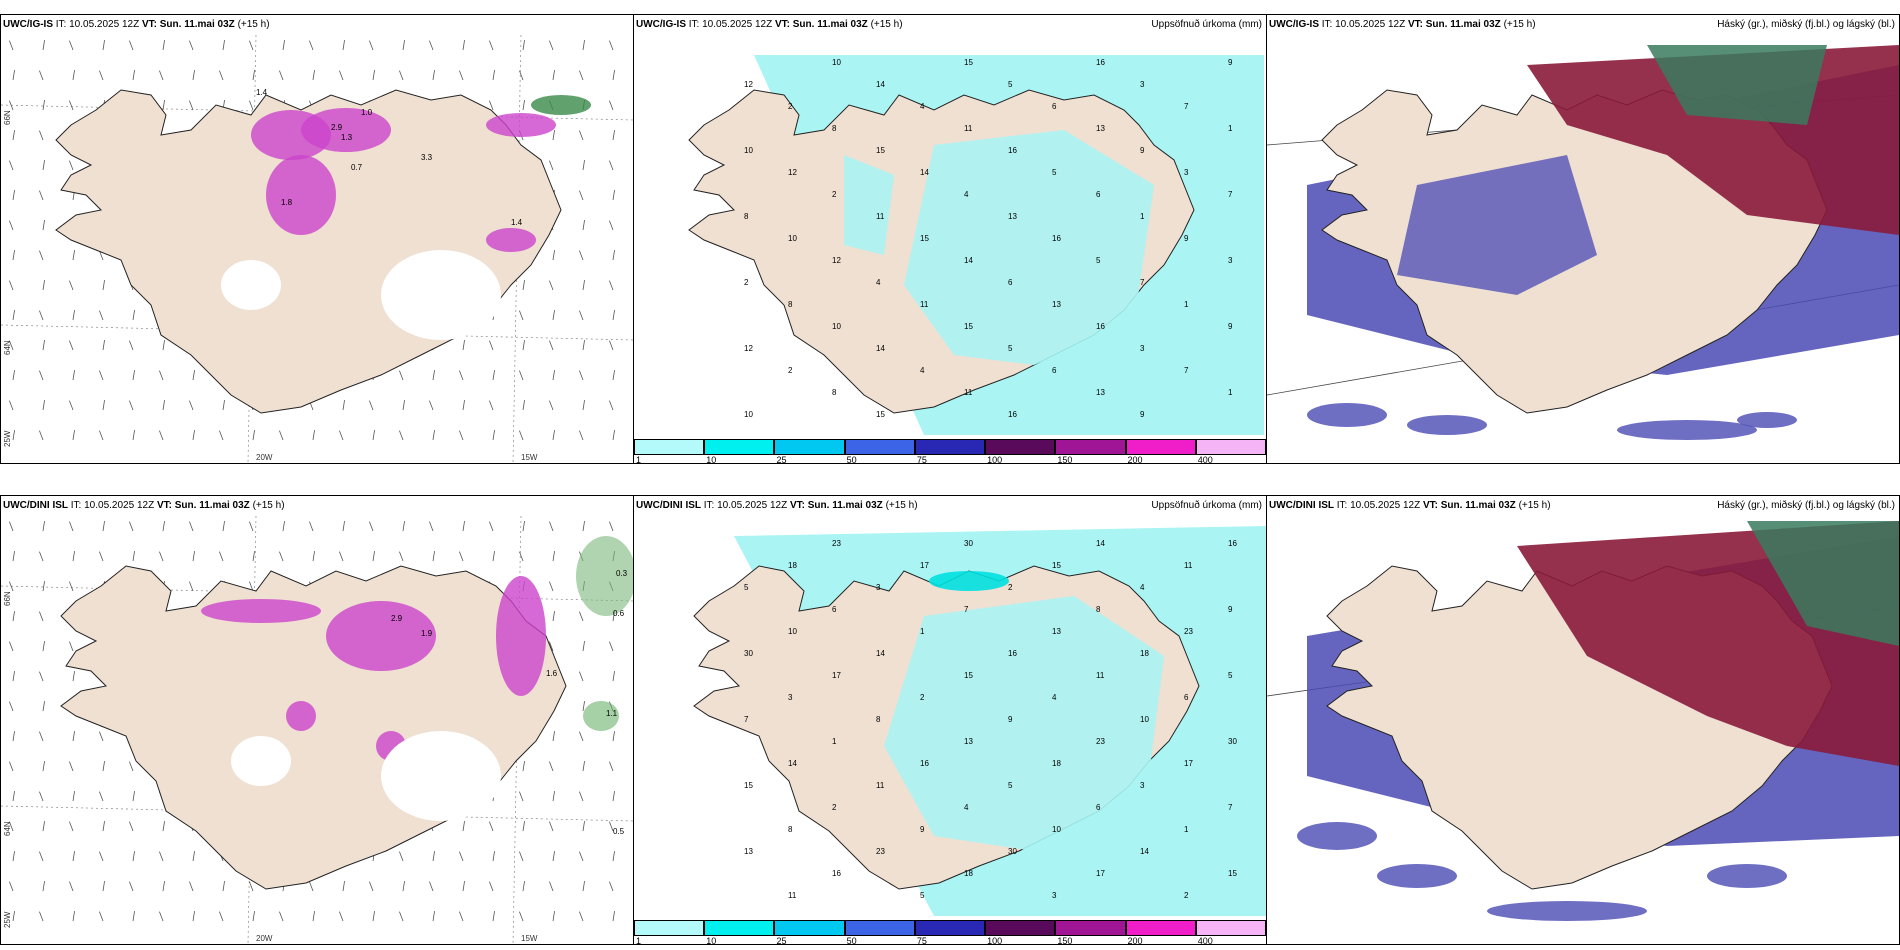 This screenshot has width=1900, height=950. I want to click on precip-value-label: 3, so click(1142, 84).